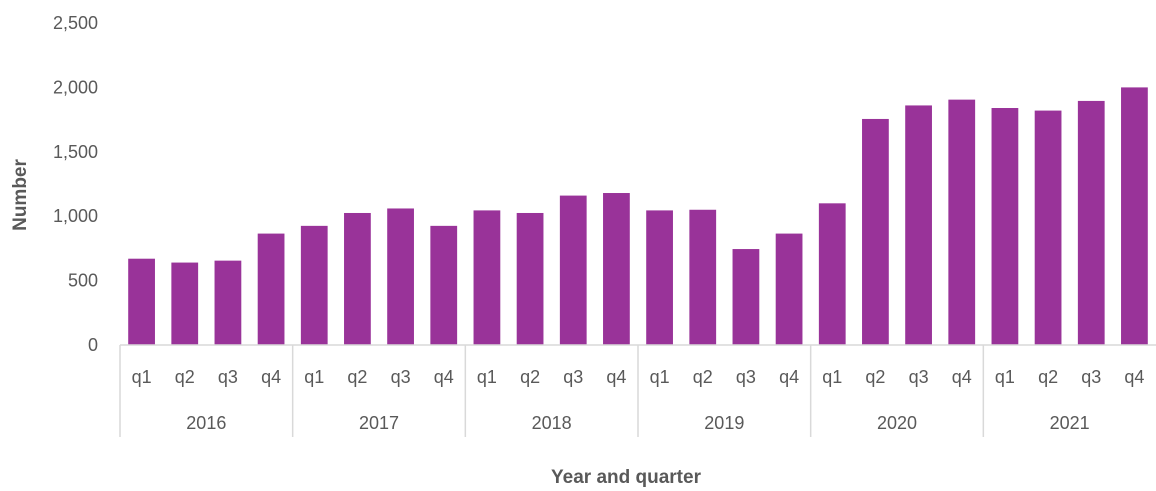 The image size is (1156, 491). I want to click on y-tick-label: 2,000, so click(75, 87).